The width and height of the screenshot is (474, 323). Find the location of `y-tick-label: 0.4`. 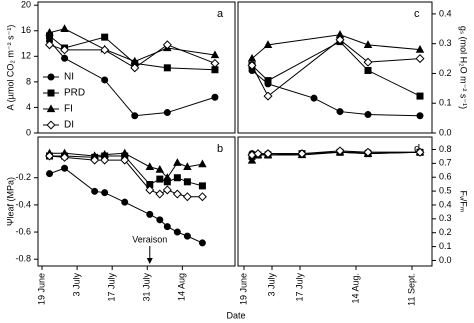

y-tick-label: 0.4 is located at coordinates (445, 13).